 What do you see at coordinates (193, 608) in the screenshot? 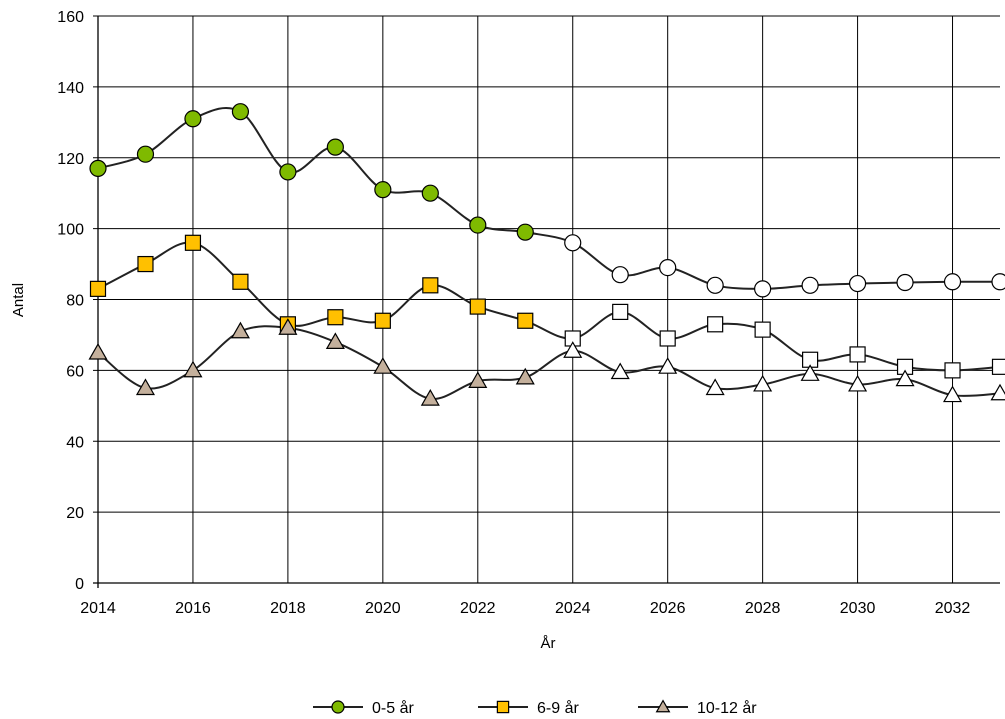
I see `x-tick-label: 2016` at bounding box center [193, 608].